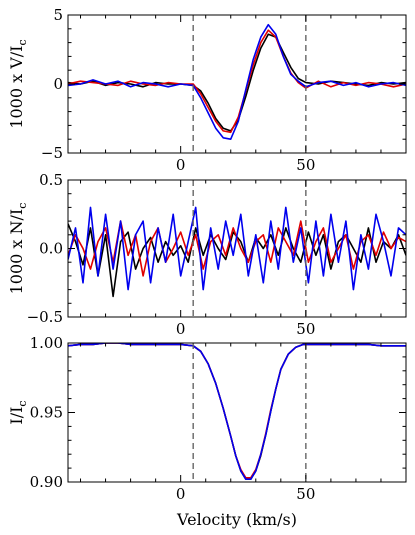 The height and width of the screenshot is (535, 415). Describe the element at coordinates (18, 249) in the screenshot. I see `y-axis-label: 1000 x N/Ic` at that location.